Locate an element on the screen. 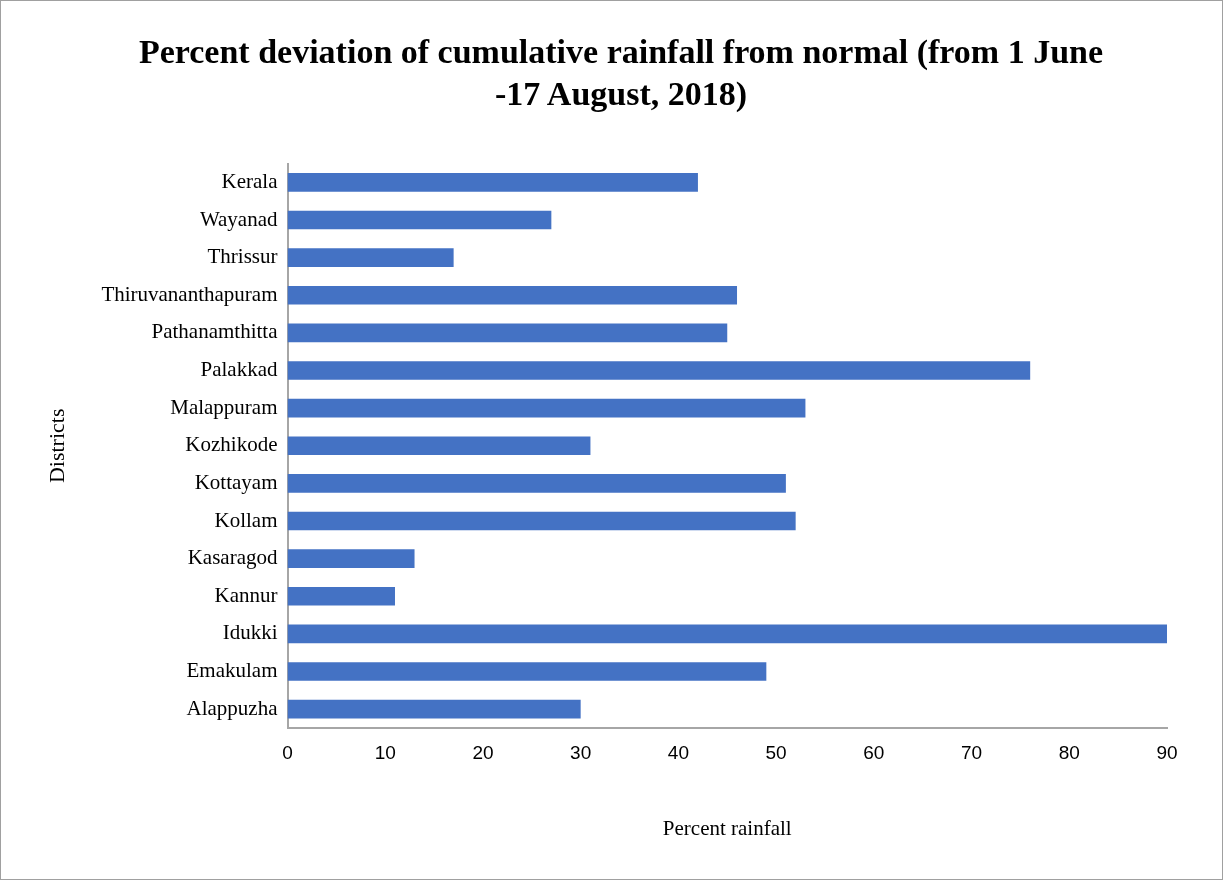 Image resolution: width=1223 pixels, height=880 pixels. y-tick-label: Thiruvananthapuram is located at coordinates (189, 293).